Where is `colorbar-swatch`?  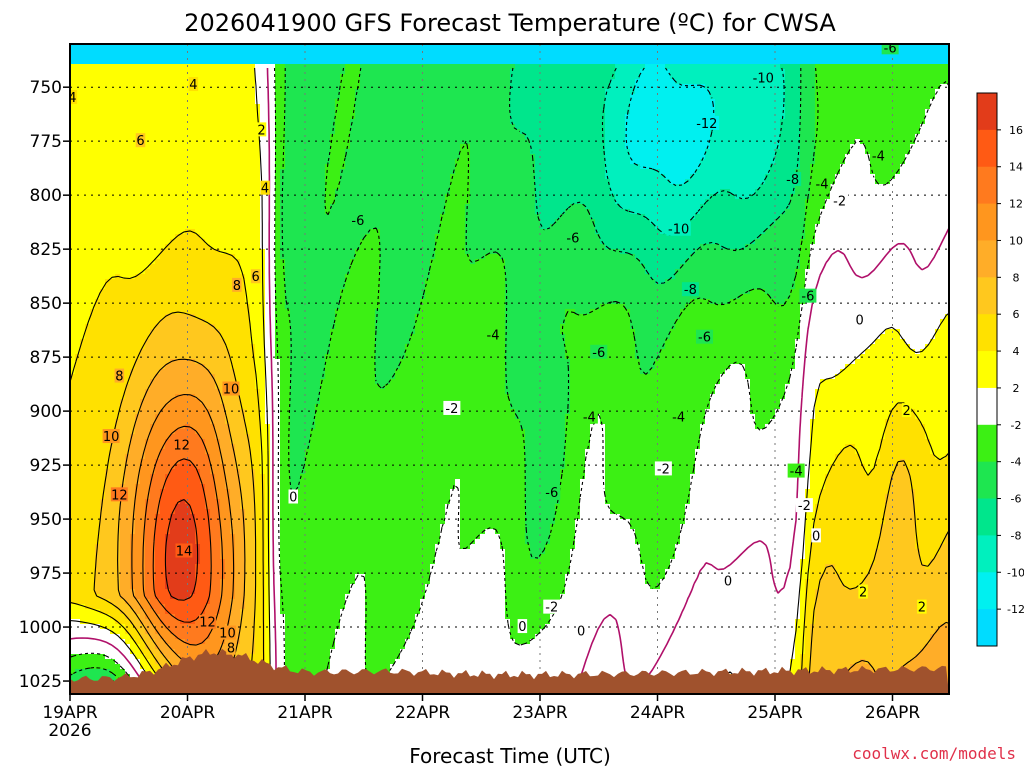
colorbar-swatch is located at coordinates (987, 333).